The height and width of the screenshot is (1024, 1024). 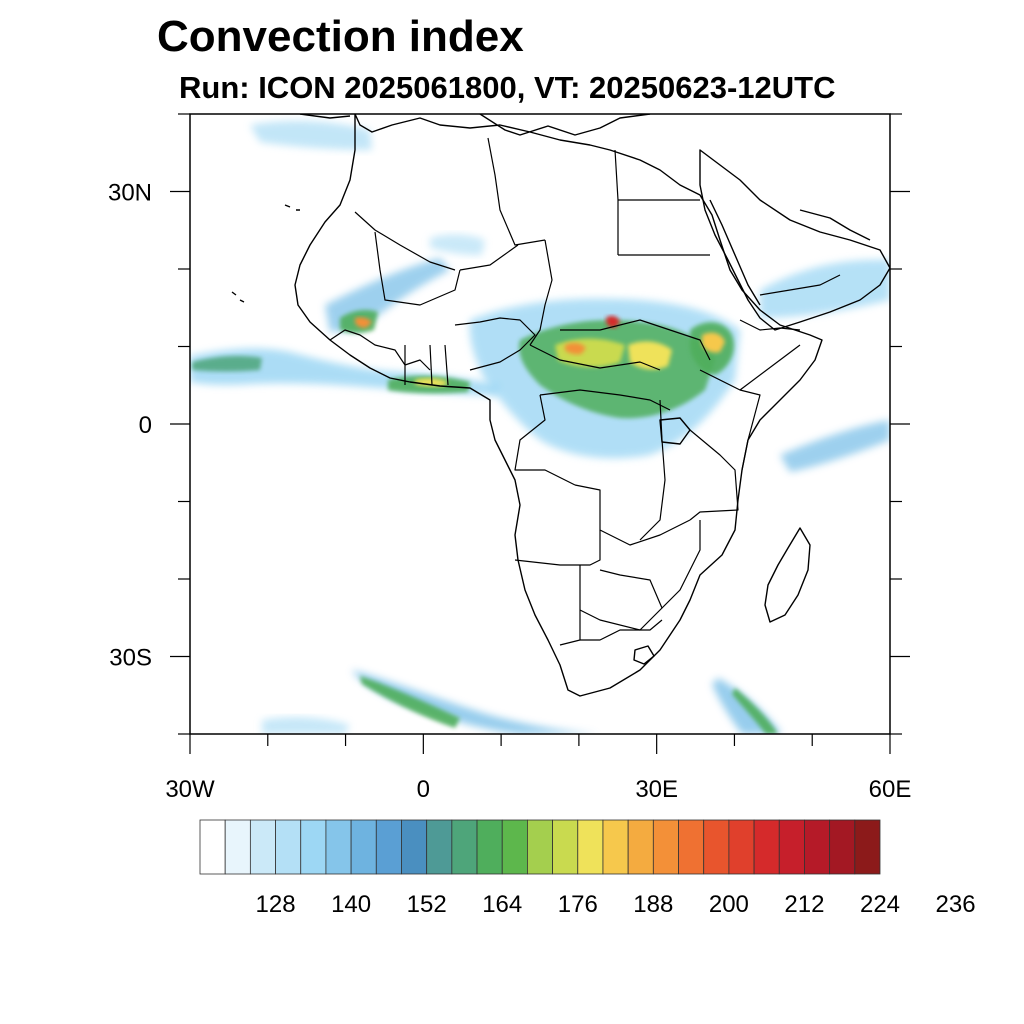 I want to click on map-subtitle: Run: ICON 2025061800, VT: 20250623-12UTC, so click(x=507, y=87).